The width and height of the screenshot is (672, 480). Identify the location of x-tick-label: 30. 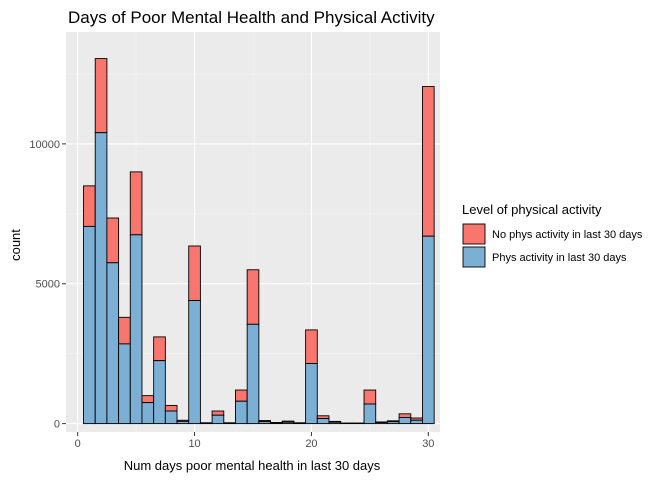
(428, 444).